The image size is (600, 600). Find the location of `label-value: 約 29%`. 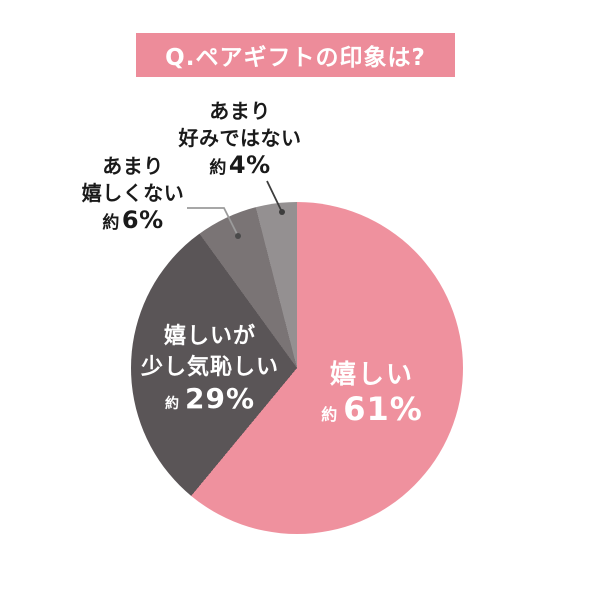

label-value: 約 29% is located at coordinates (210, 401).